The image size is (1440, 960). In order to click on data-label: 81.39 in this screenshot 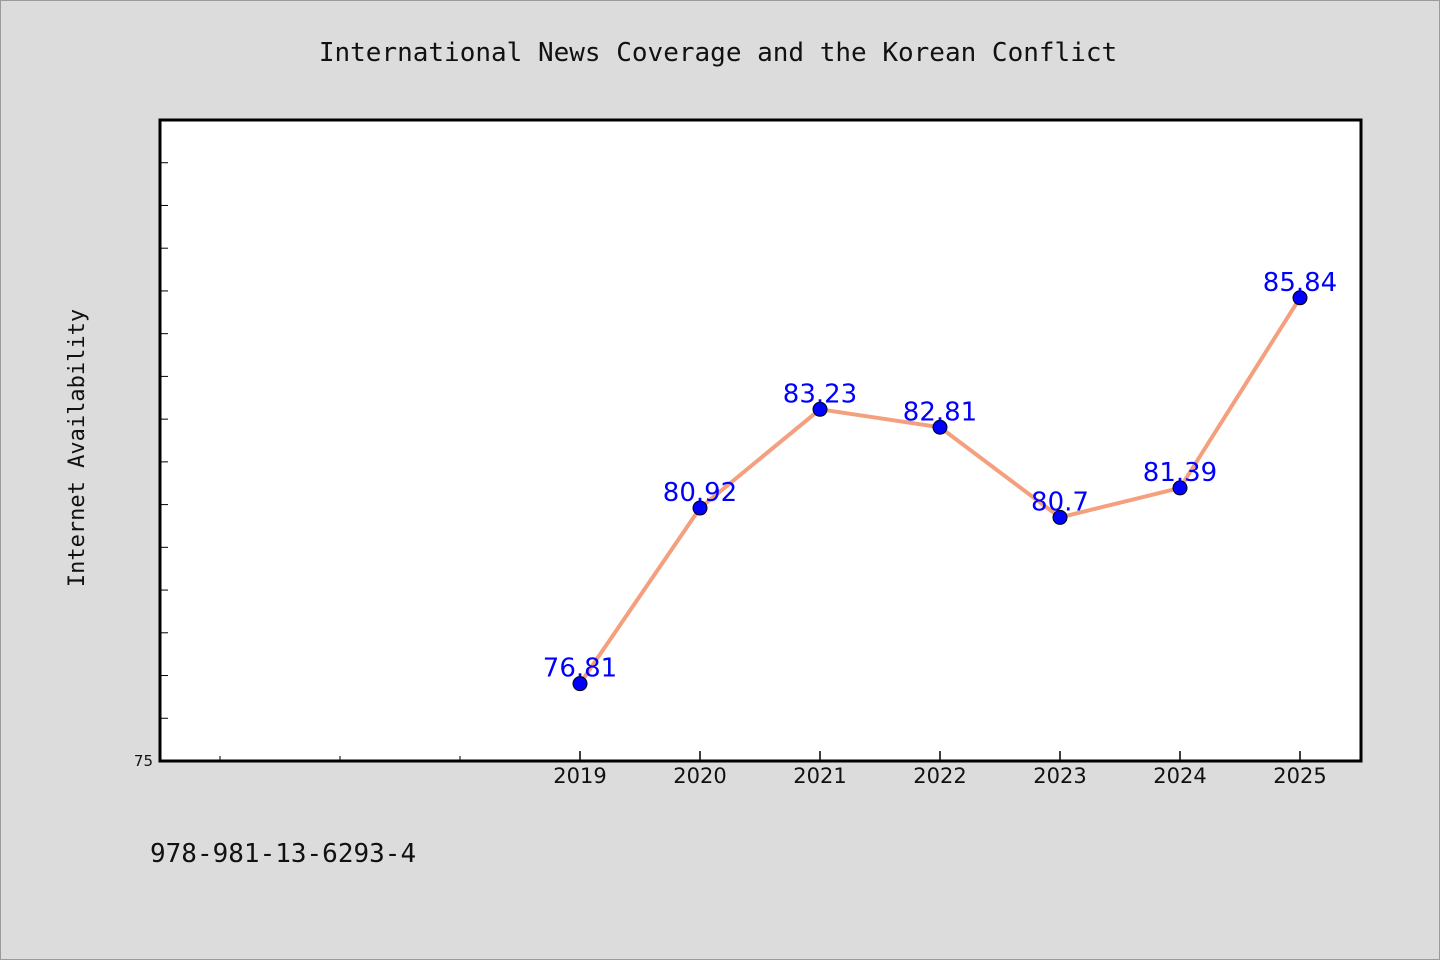, I will do `click(1180, 473)`.